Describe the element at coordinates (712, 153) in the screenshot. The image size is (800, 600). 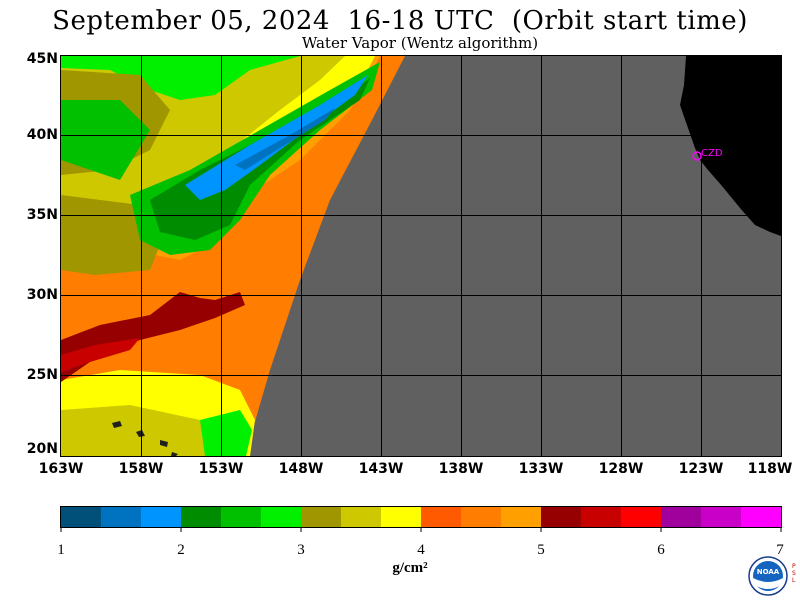
I see `station-label: CZD` at that location.